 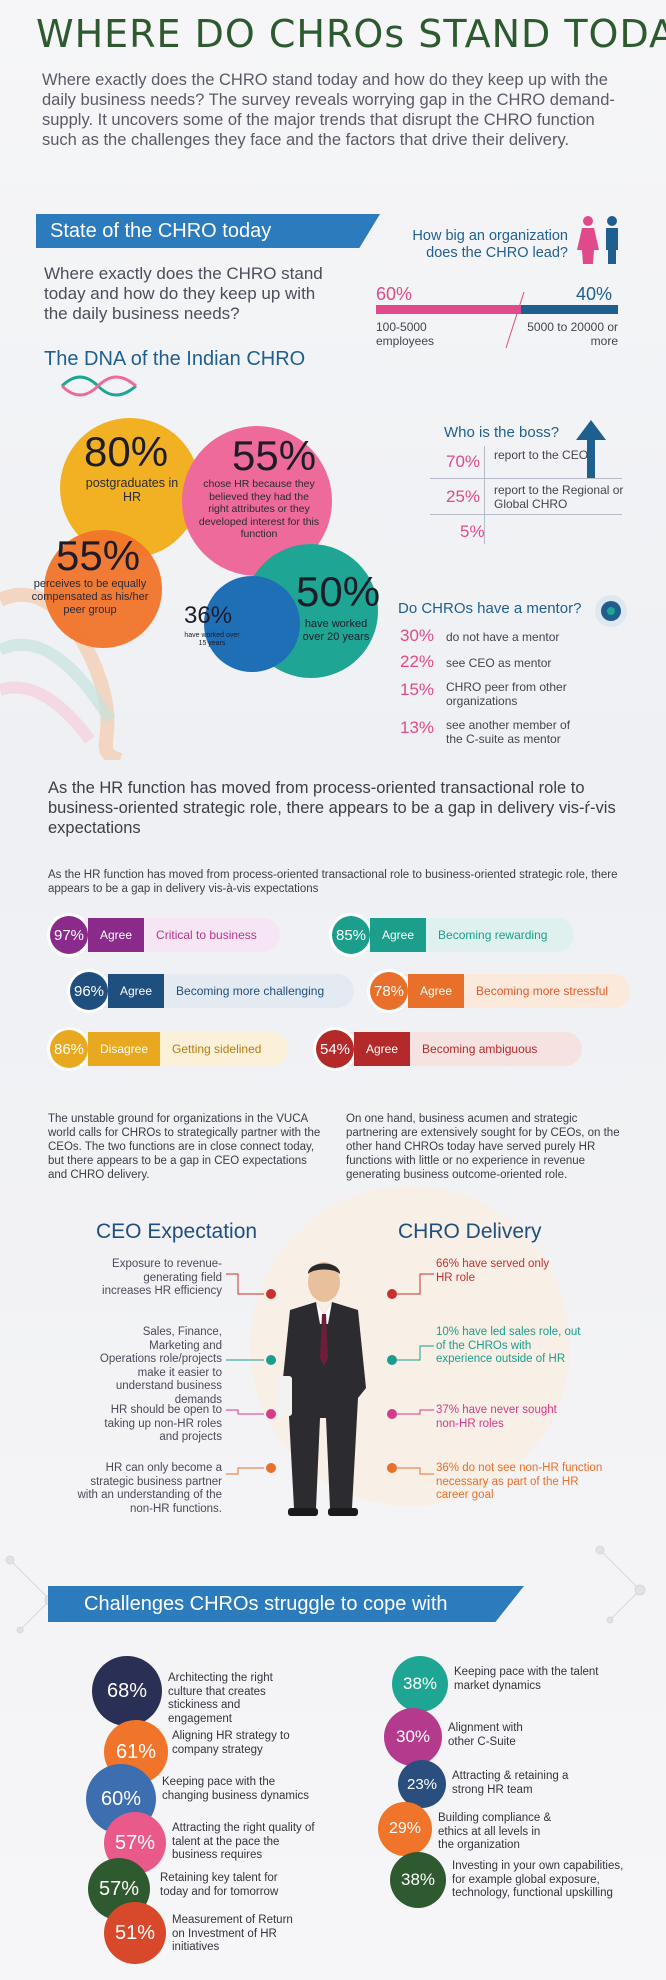 What do you see at coordinates (422, 1784) in the screenshot?
I see `challenge-circle: 23%` at bounding box center [422, 1784].